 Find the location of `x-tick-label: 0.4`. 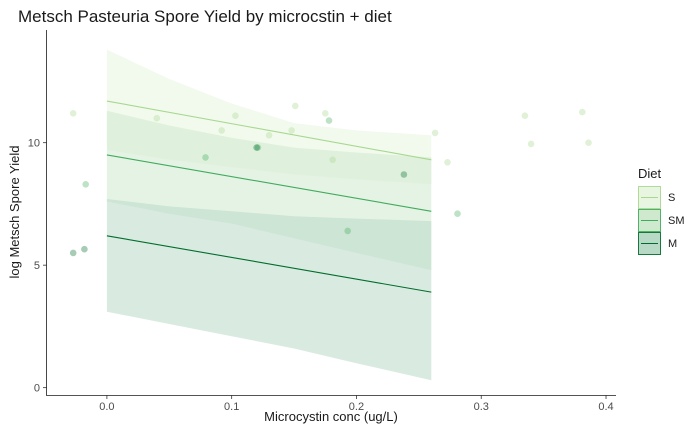

x-tick-label: 0.4 is located at coordinates (605, 407).